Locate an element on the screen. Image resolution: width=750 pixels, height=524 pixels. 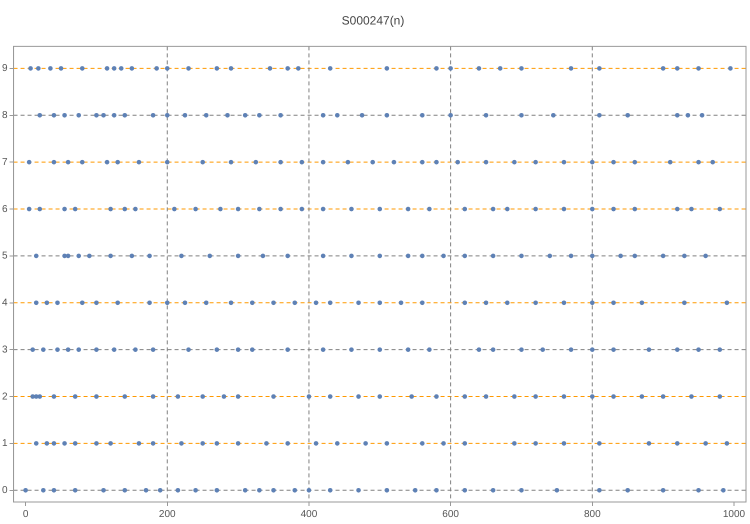
y-tick-label: 3 is located at coordinates (5, 350).